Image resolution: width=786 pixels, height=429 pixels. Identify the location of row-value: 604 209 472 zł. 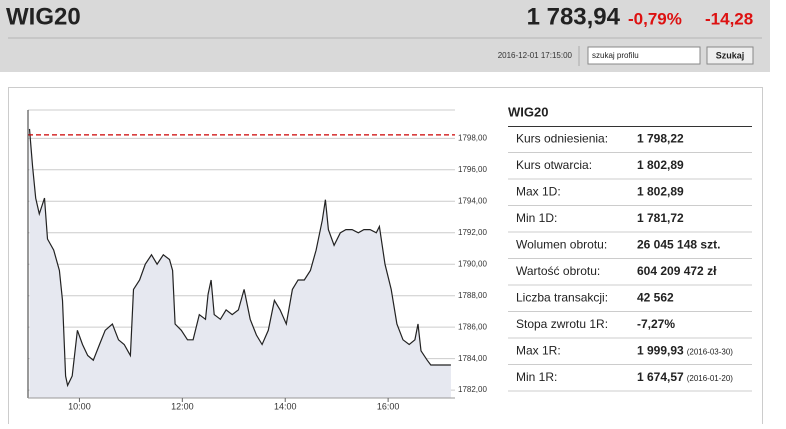
(677, 271).